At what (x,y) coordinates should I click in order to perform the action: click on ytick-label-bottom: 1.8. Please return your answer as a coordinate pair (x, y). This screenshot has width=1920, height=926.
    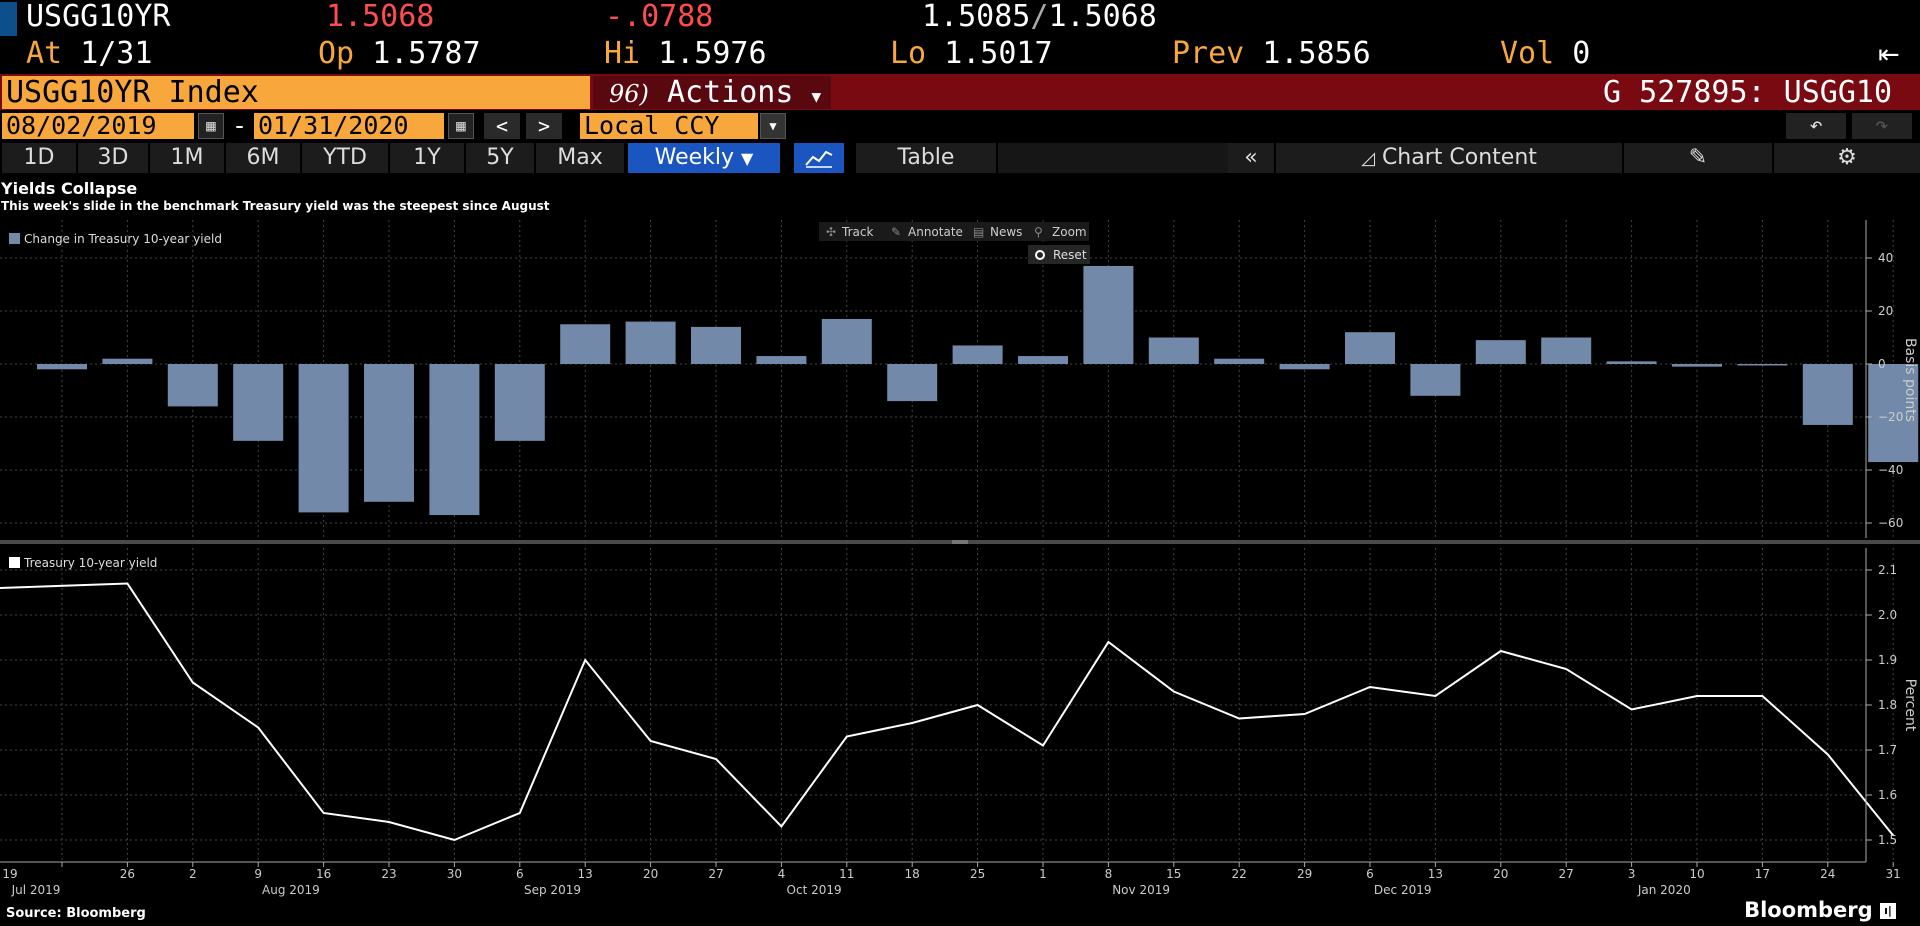
    Looking at the image, I should click on (1887, 705).